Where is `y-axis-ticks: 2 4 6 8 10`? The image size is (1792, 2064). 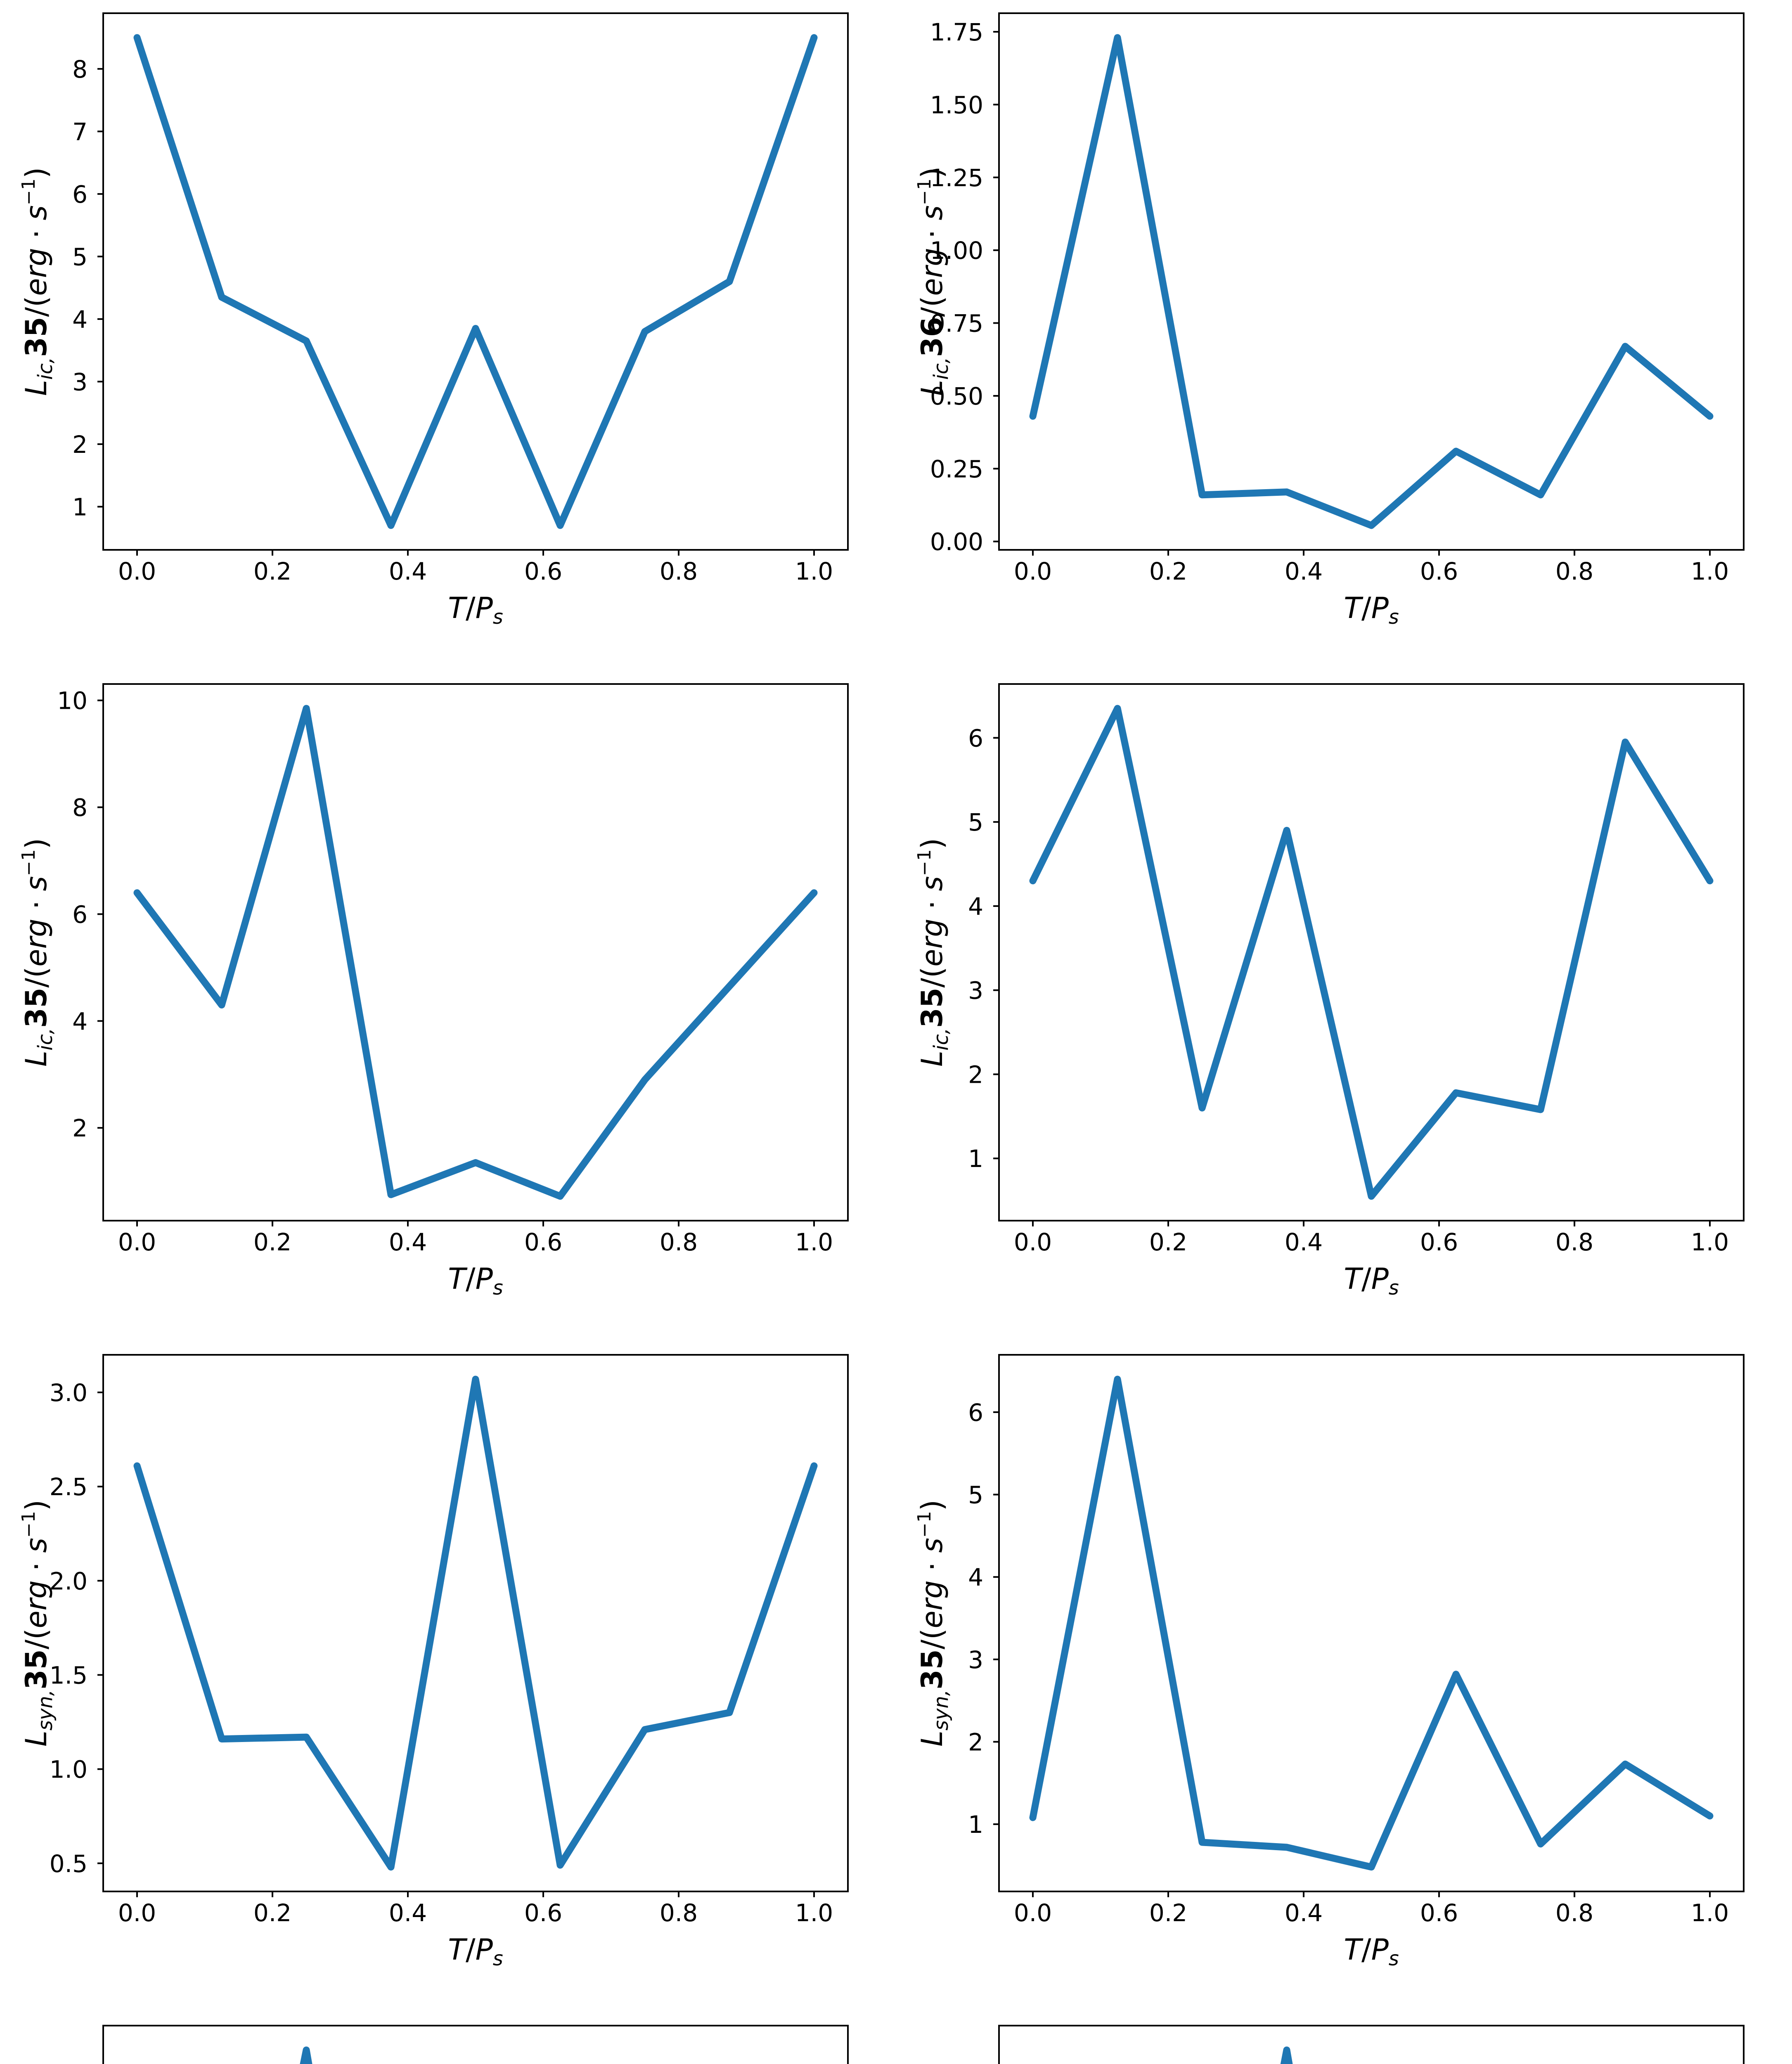 y-axis-ticks: 2 4 6 8 10 is located at coordinates (80, 914).